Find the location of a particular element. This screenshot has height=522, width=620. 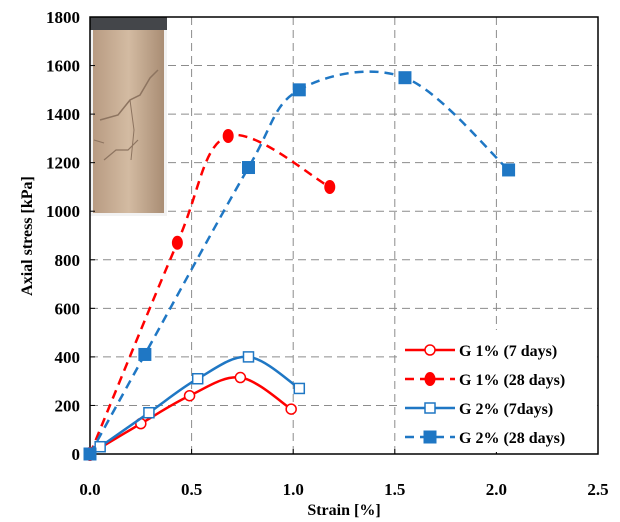

y-tick-label: 1000 is located at coordinates (63, 211).